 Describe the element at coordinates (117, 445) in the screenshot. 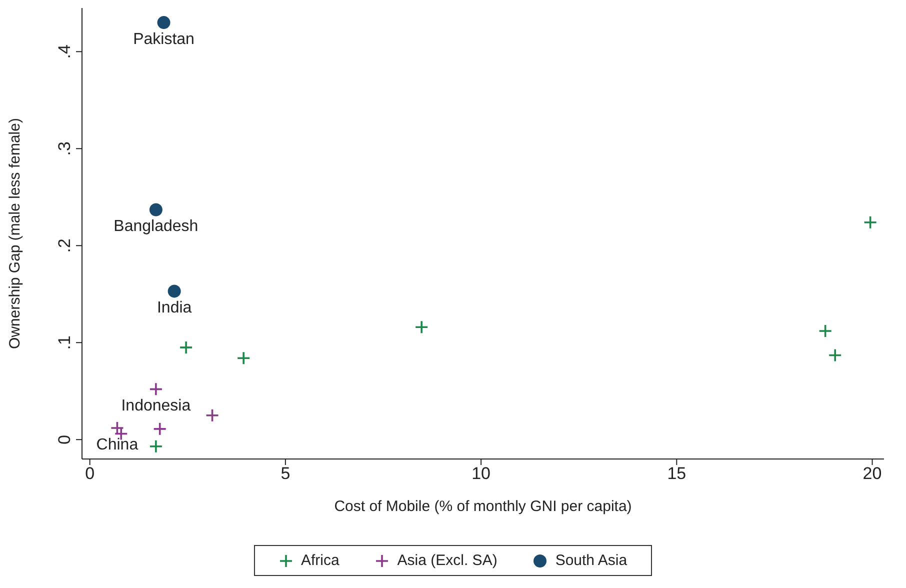

I see `annotation: China` at that location.